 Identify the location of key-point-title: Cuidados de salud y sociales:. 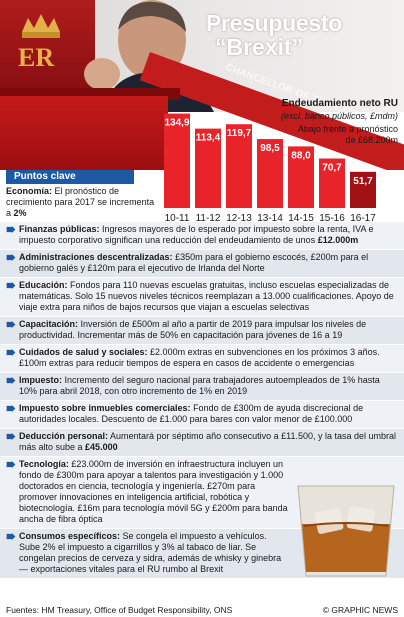
(83, 352).